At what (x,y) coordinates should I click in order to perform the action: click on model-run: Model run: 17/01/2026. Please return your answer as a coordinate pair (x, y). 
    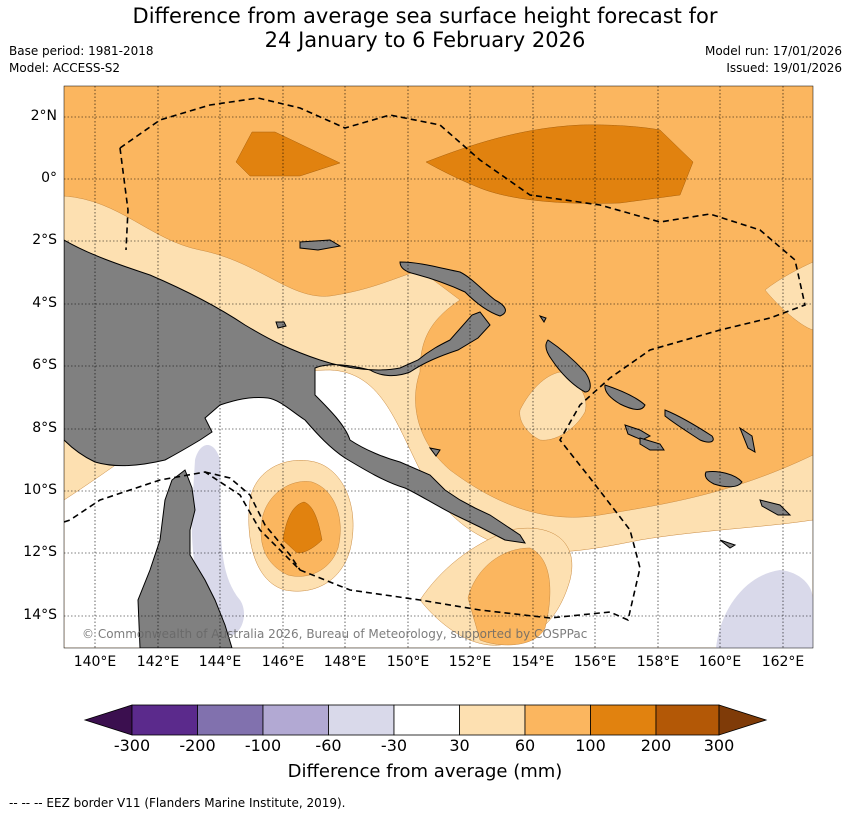
    Looking at the image, I should click on (773, 51).